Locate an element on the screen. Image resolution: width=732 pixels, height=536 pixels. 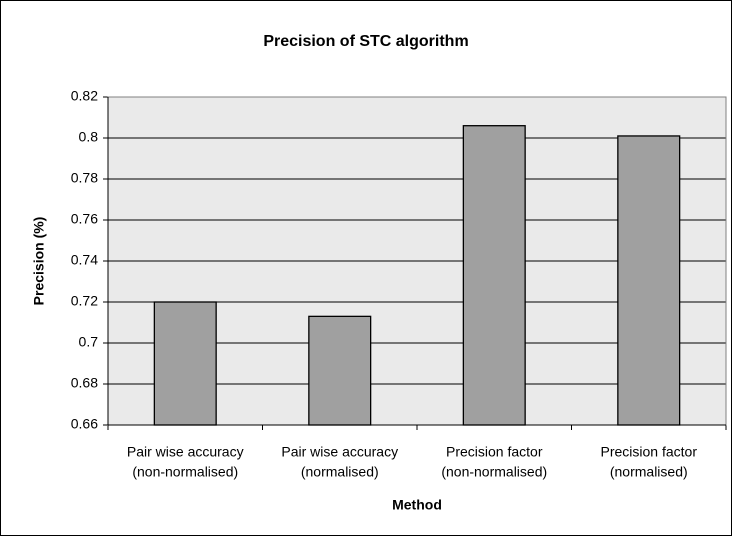
y-tick-label: 0.8 is located at coordinates (89, 137).